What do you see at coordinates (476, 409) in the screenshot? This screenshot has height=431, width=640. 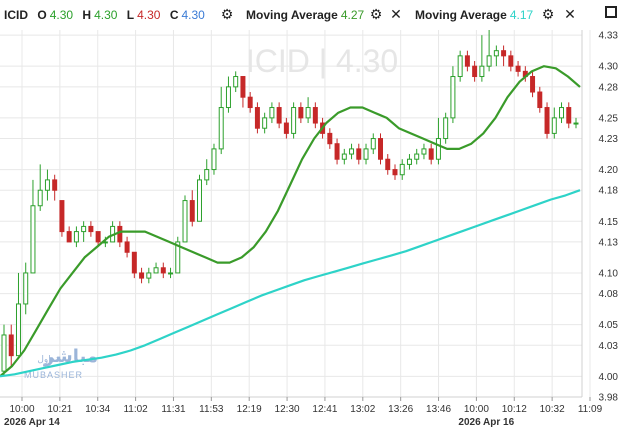 I see `x-tick-label: 10:00` at bounding box center [476, 409].